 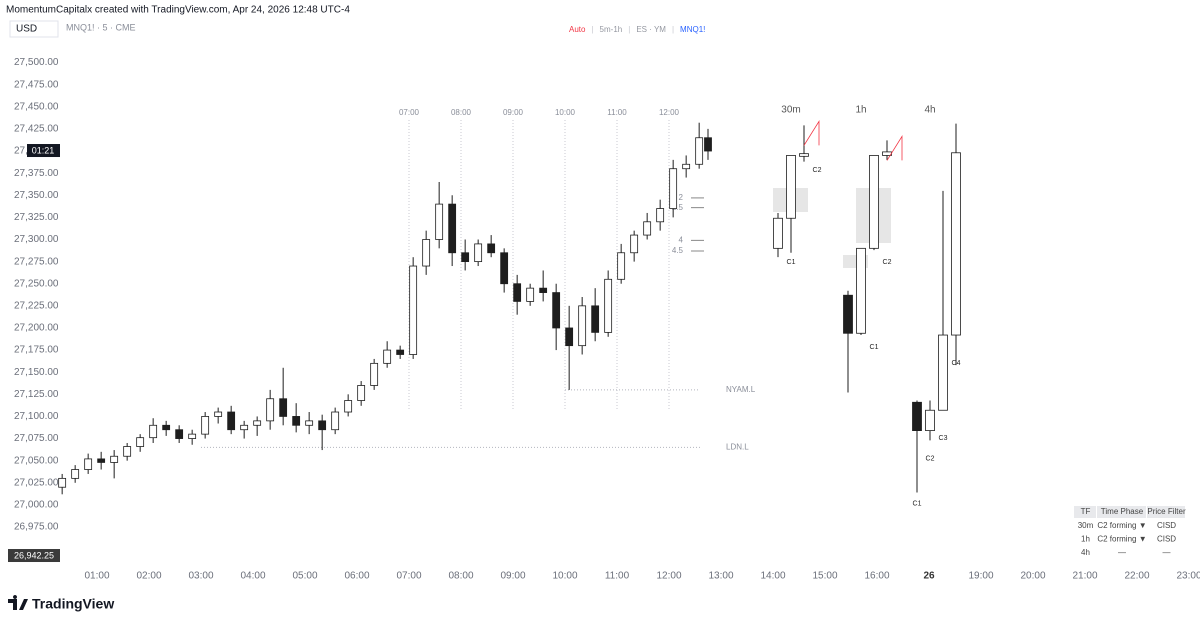 What do you see at coordinates (876, 576) in the screenshot?
I see `x-tick-label: 16:00` at bounding box center [876, 576].